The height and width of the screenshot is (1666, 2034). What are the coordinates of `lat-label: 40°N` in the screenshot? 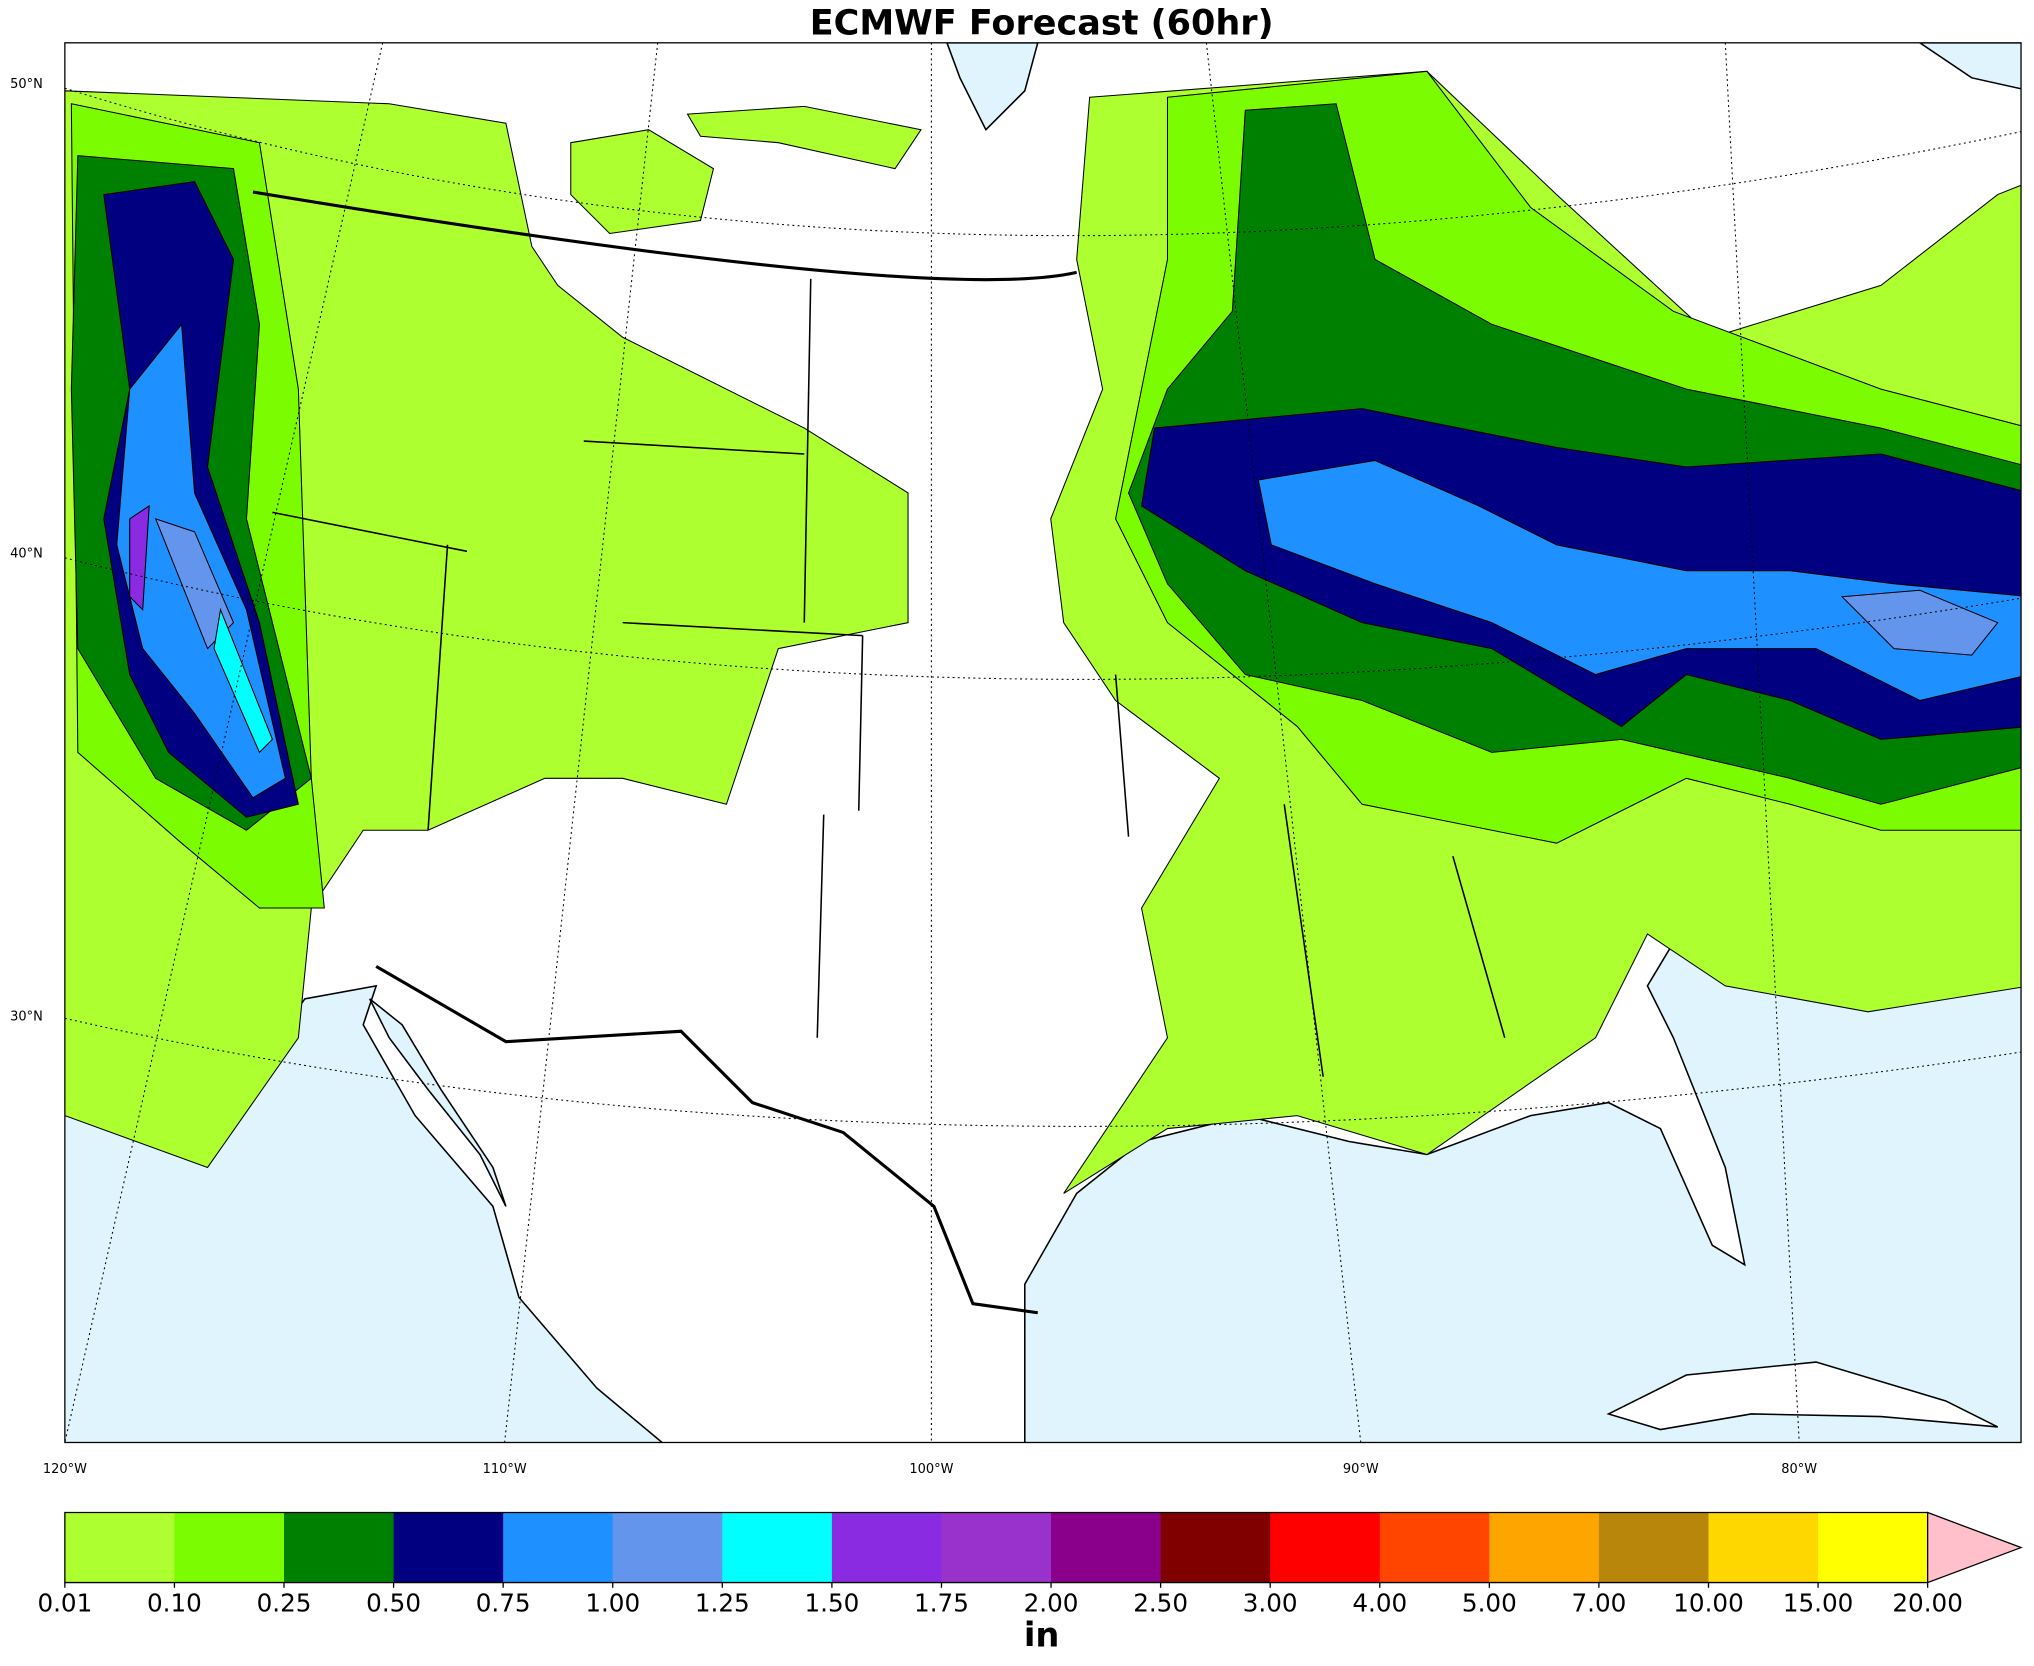 It's located at (26, 553).